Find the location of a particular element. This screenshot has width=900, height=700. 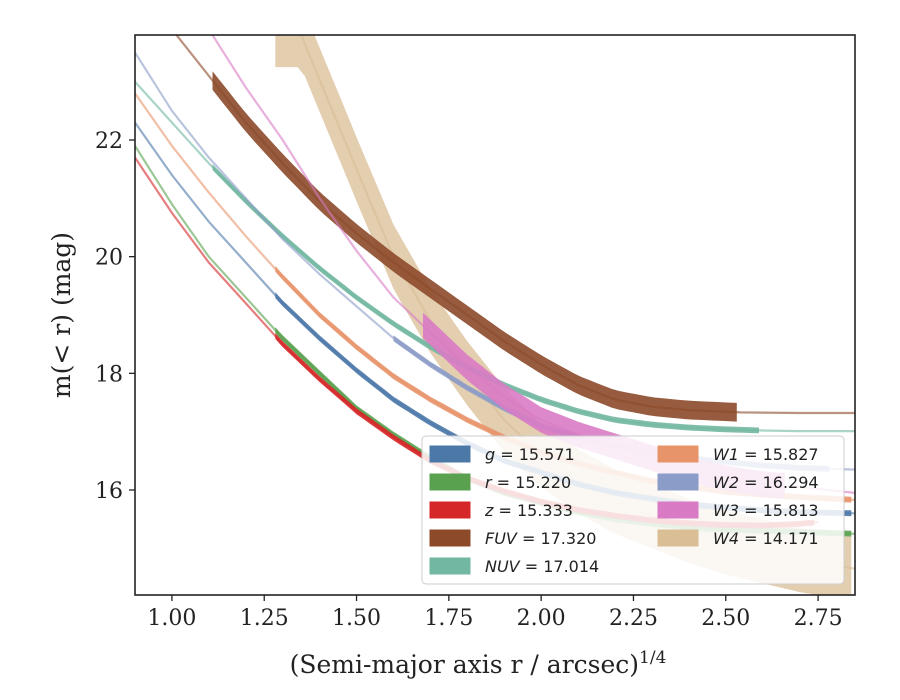

legend-label-g: g = 15.571 is located at coordinates (530, 454).